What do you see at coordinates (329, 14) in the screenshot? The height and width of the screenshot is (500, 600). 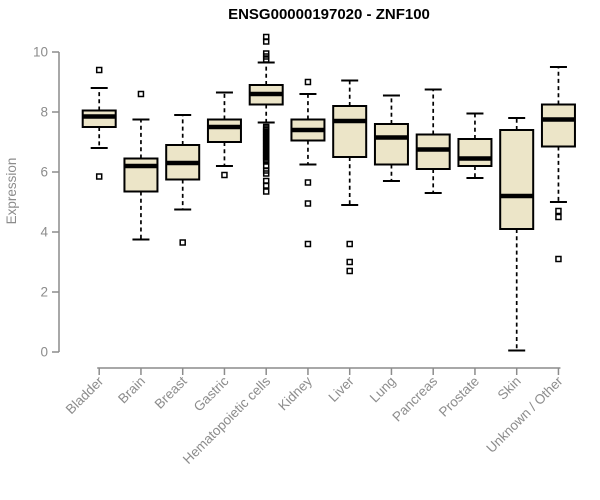 I see `chart-title: ENSG00000197020 - ZNF100` at bounding box center [329, 14].